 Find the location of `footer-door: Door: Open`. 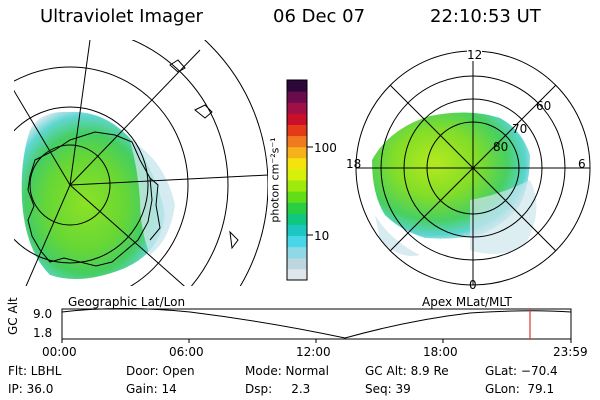

footer-door: Door: Open is located at coordinates (160, 371).